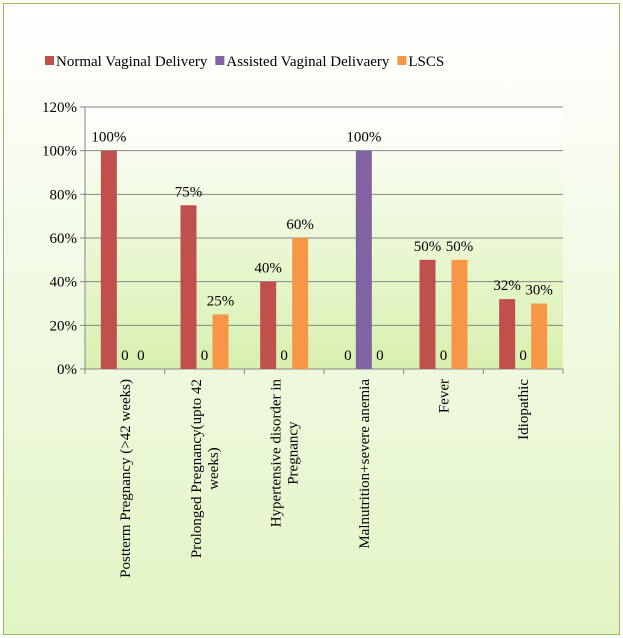 Image resolution: width=623 pixels, height=638 pixels. Describe the element at coordinates (132, 62) in the screenshot. I see `legend-label: Normal Vaginal Delivery` at that location.